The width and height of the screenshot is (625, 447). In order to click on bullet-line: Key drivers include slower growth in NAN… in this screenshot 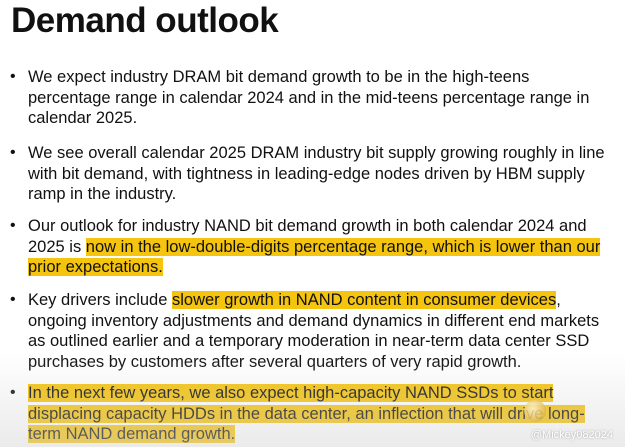, I will do `click(325, 300)`.